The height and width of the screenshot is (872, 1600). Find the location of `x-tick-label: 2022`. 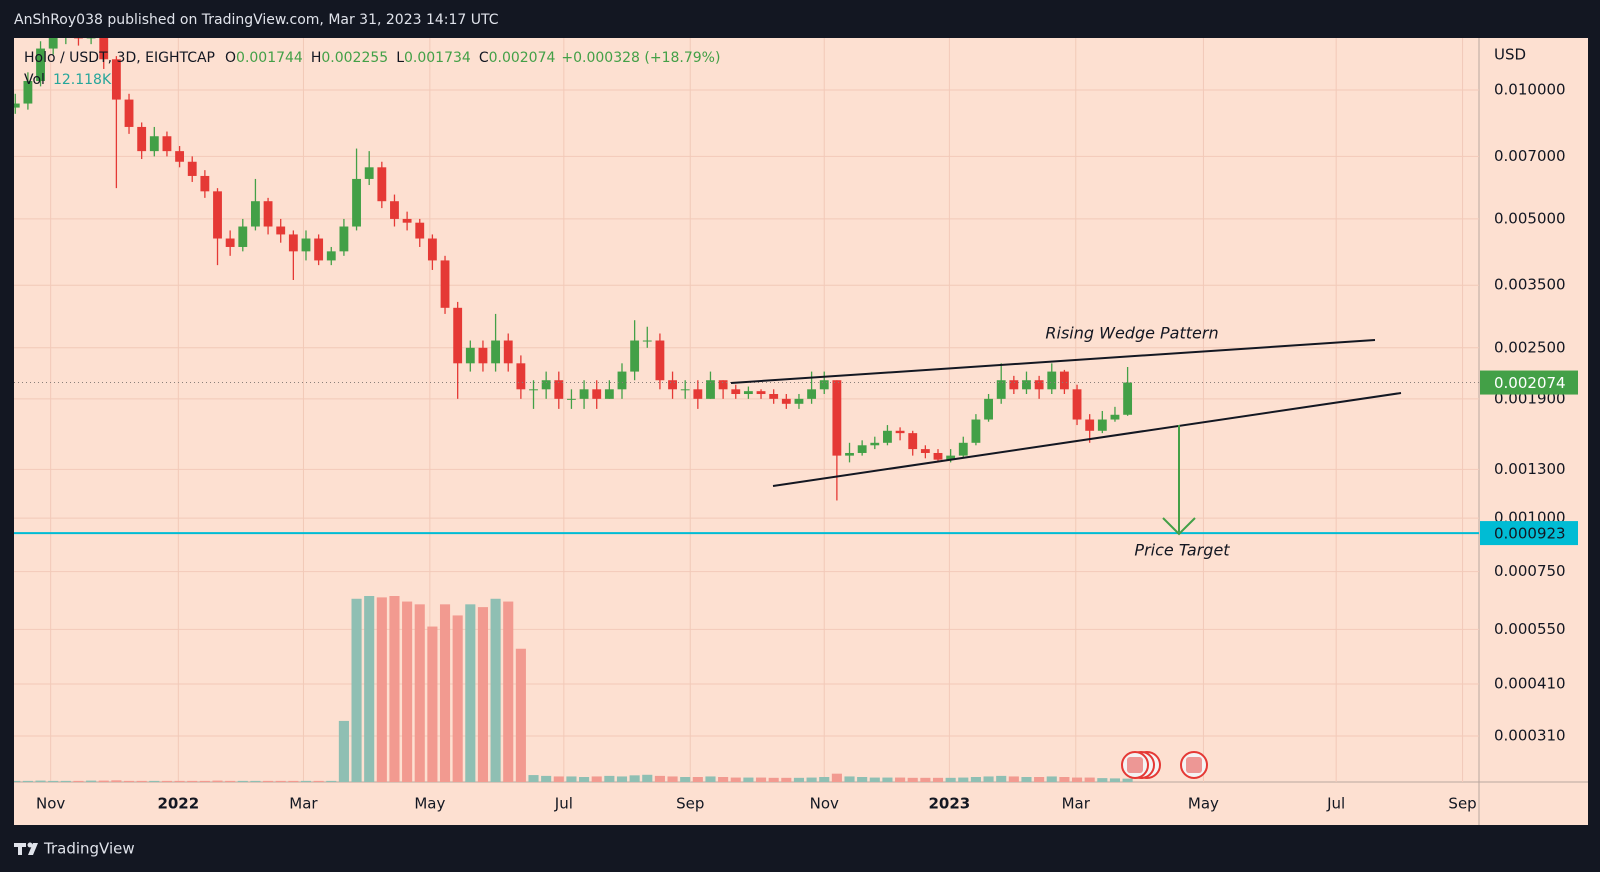

x-tick-label: 2022 is located at coordinates (178, 804).